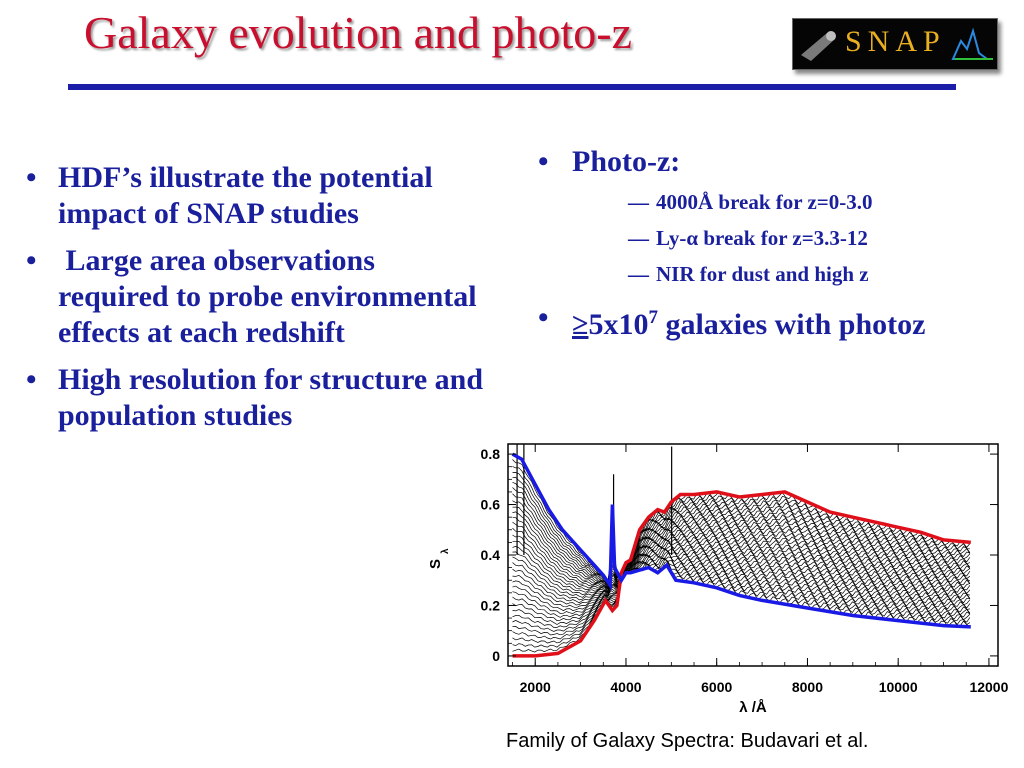  What do you see at coordinates (491, 555) in the screenshot?
I see `y-tick-label: 0.4` at bounding box center [491, 555].